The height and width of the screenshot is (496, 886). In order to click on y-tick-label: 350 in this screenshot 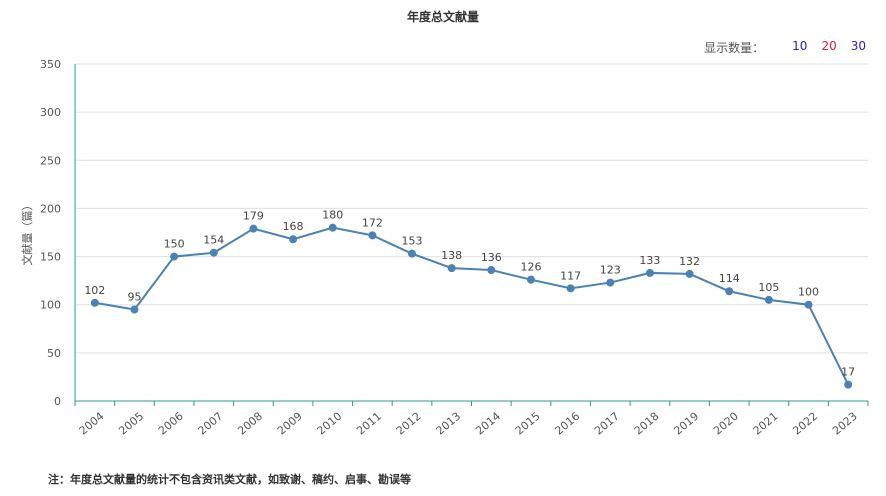, I will do `click(50, 64)`.